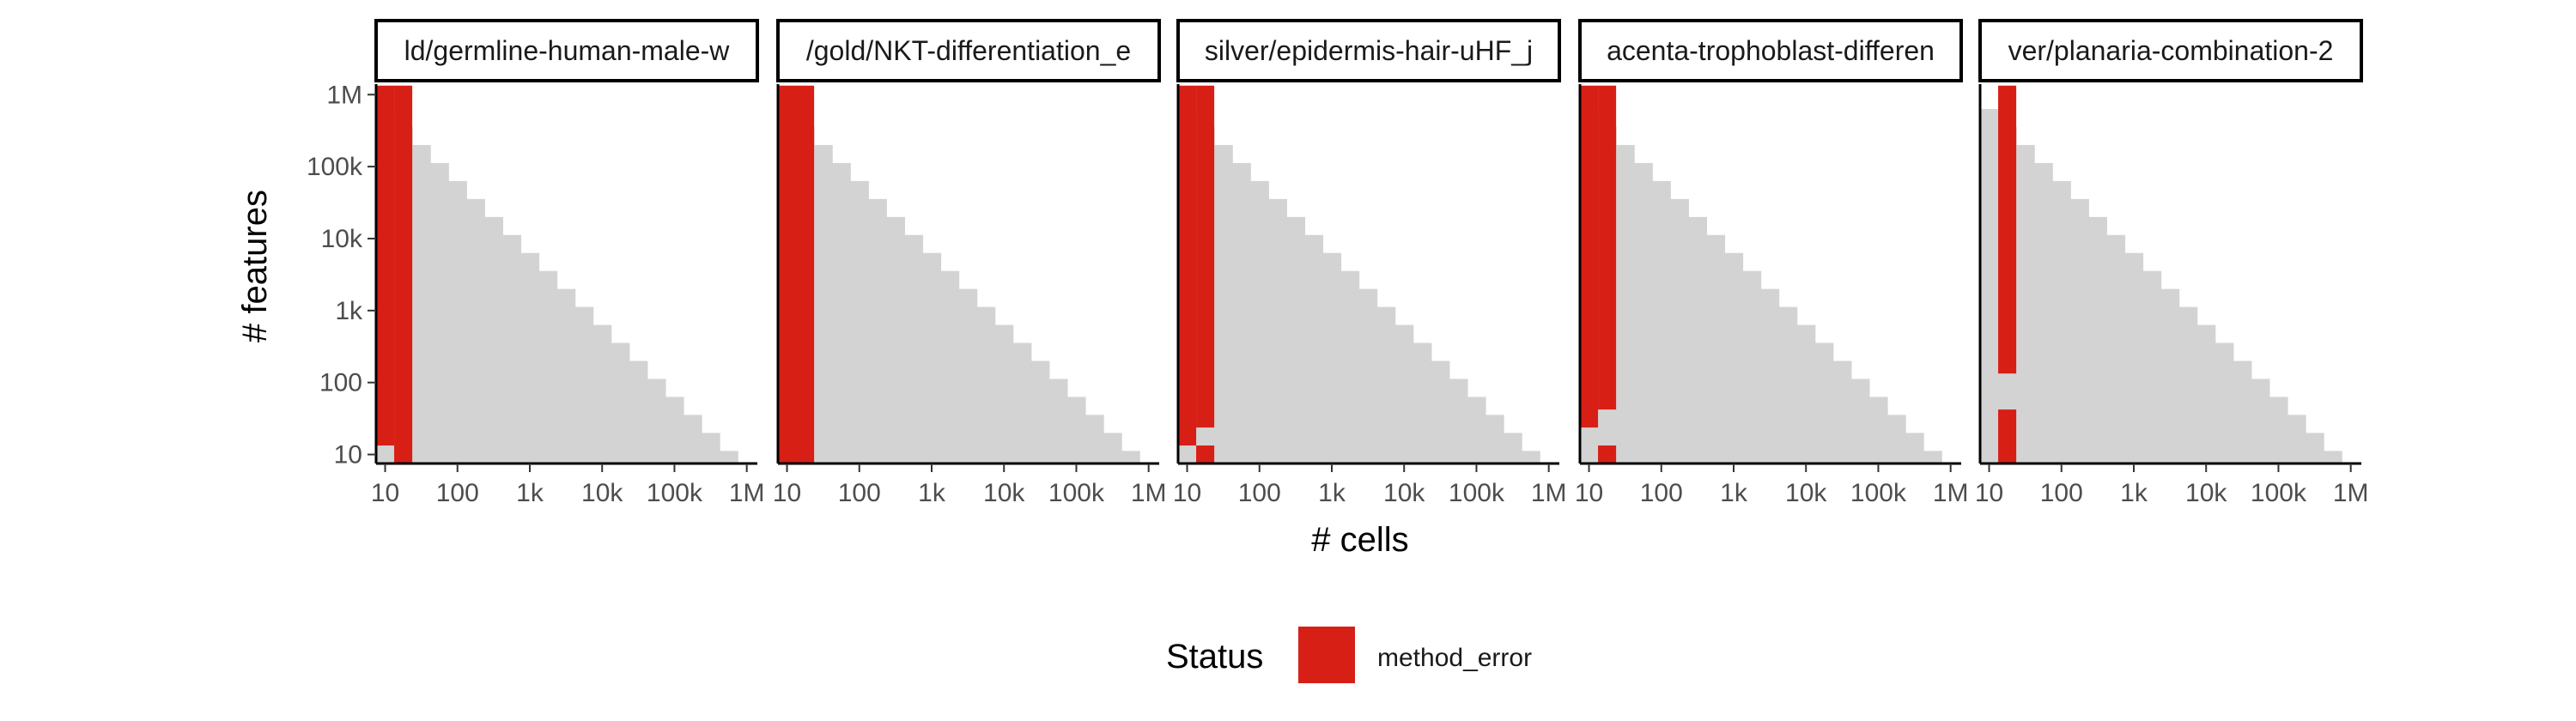 The image size is (2576, 721). What do you see at coordinates (335, 167) in the screenshot?
I see `y-tick-label: 100k` at bounding box center [335, 167].